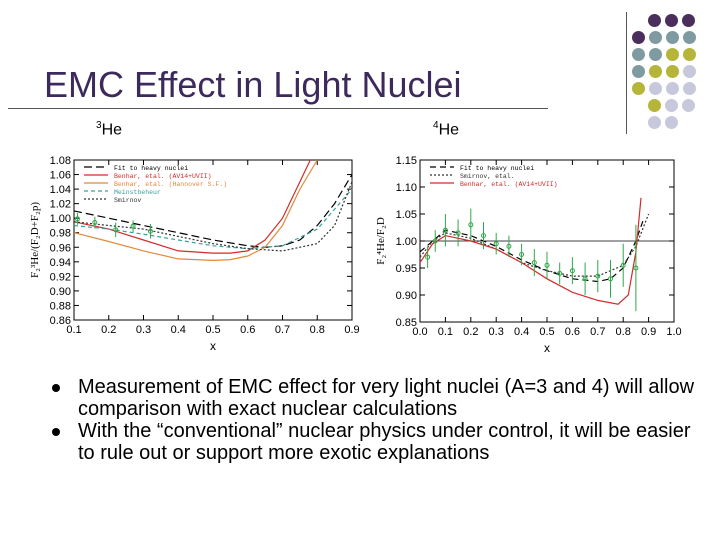  What do you see at coordinates (406, 188) in the screenshot?
I see `y-tick-label: 1.10` at bounding box center [406, 188].